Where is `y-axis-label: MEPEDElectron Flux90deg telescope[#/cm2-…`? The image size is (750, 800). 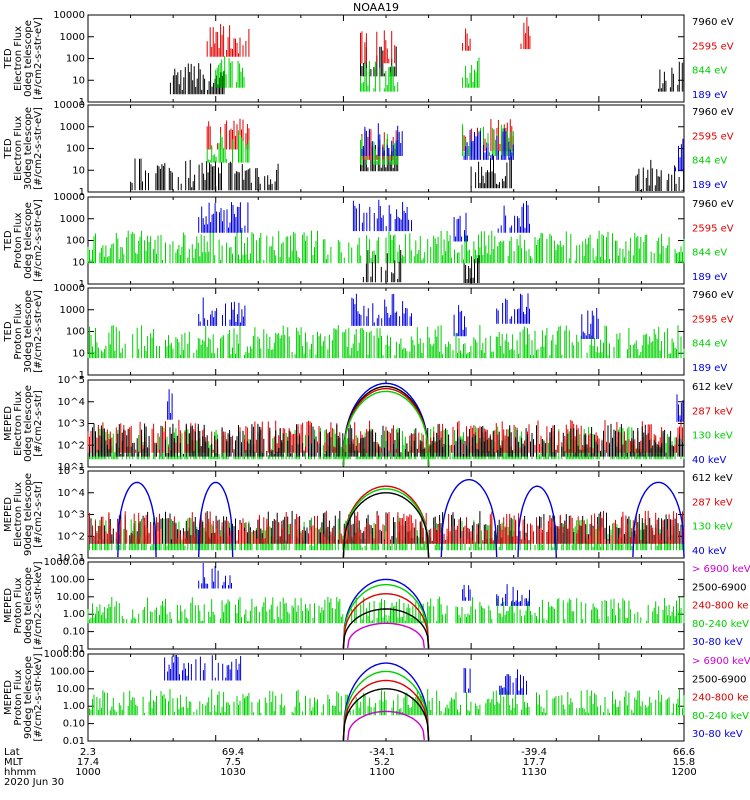
y-axis-label: MEPEDElectron Flux90deg telescope[#/cm2-… is located at coordinates (23, 514).